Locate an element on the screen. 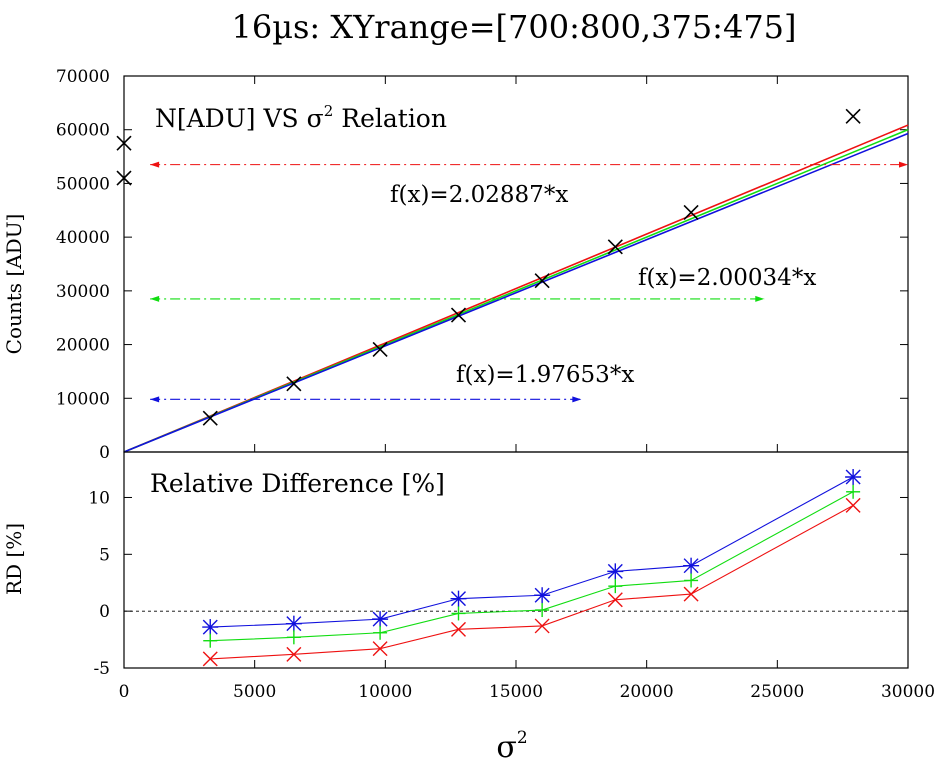  x-tick-label: 10000 is located at coordinates (385, 692).